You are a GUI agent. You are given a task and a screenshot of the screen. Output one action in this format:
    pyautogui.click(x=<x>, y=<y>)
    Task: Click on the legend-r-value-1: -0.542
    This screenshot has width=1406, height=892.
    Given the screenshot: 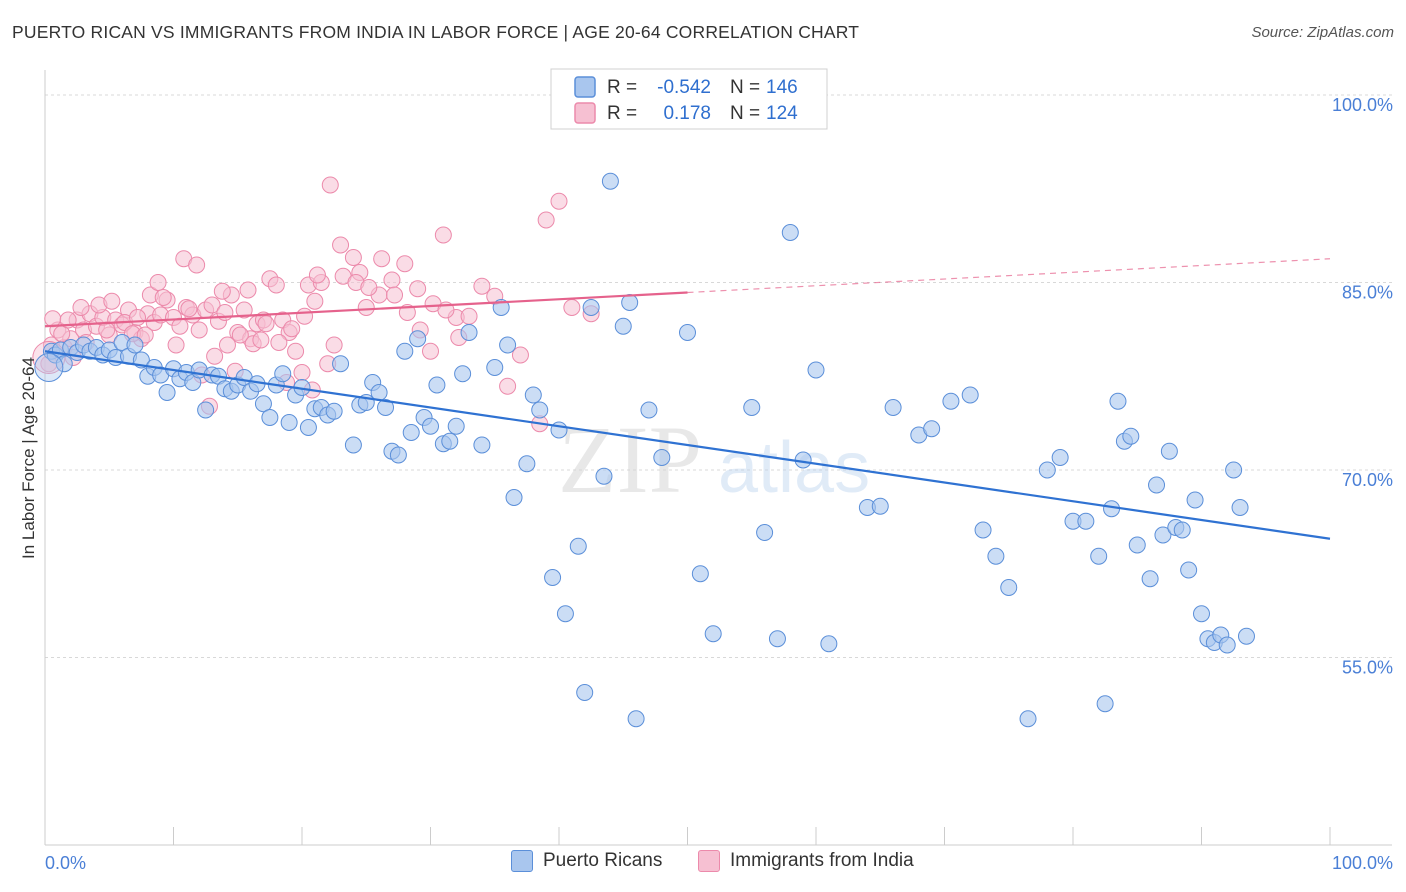 What is the action you would take?
    pyautogui.click(x=684, y=87)
    